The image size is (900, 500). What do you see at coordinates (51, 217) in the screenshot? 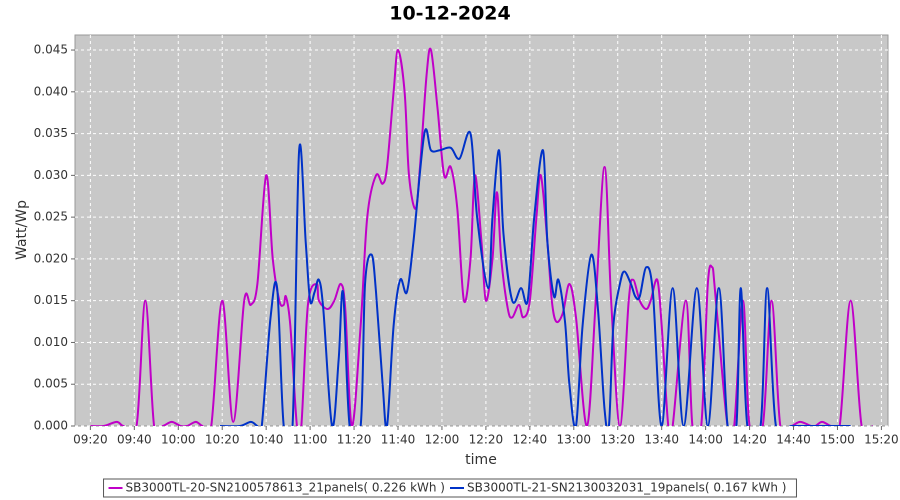
I see `y-tick-label: 0.025` at bounding box center [51, 217].